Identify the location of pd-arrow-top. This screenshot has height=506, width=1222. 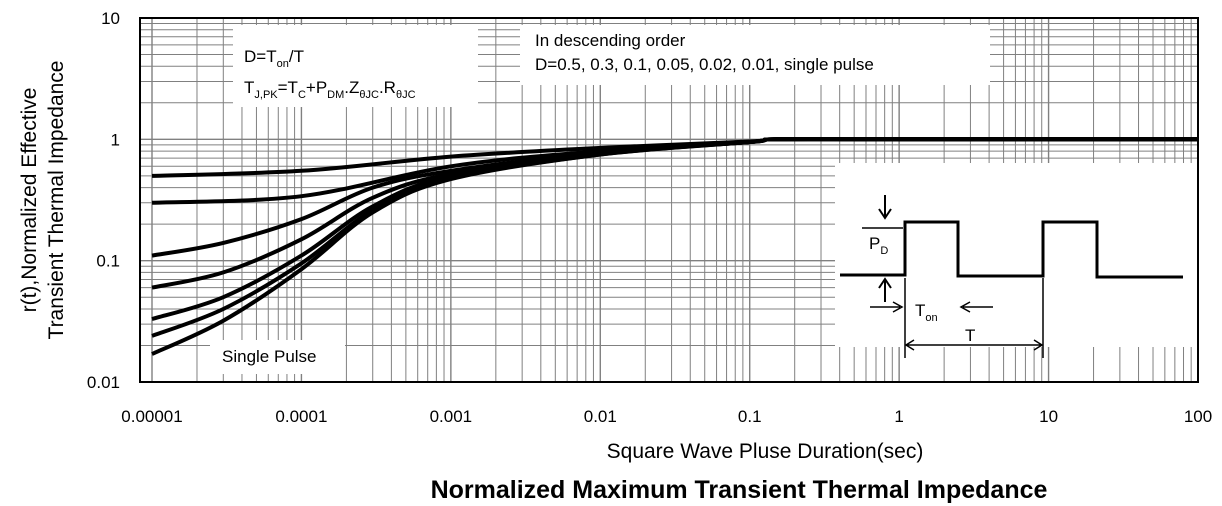
(885, 207).